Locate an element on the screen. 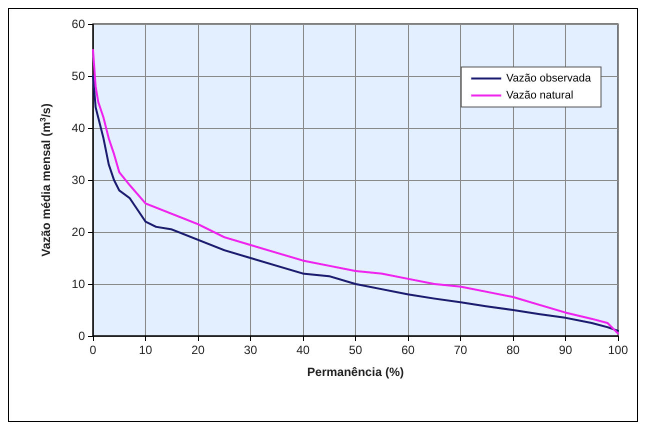  x-tick-label: 100 is located at coordinates (618, 350).